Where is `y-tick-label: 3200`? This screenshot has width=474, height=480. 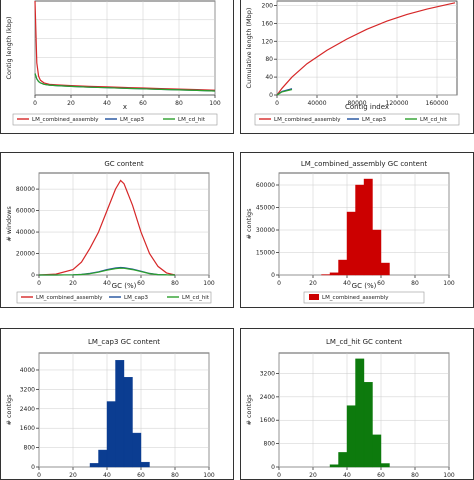 y-tick-label: 3200 is located at coordinates (27, 389).